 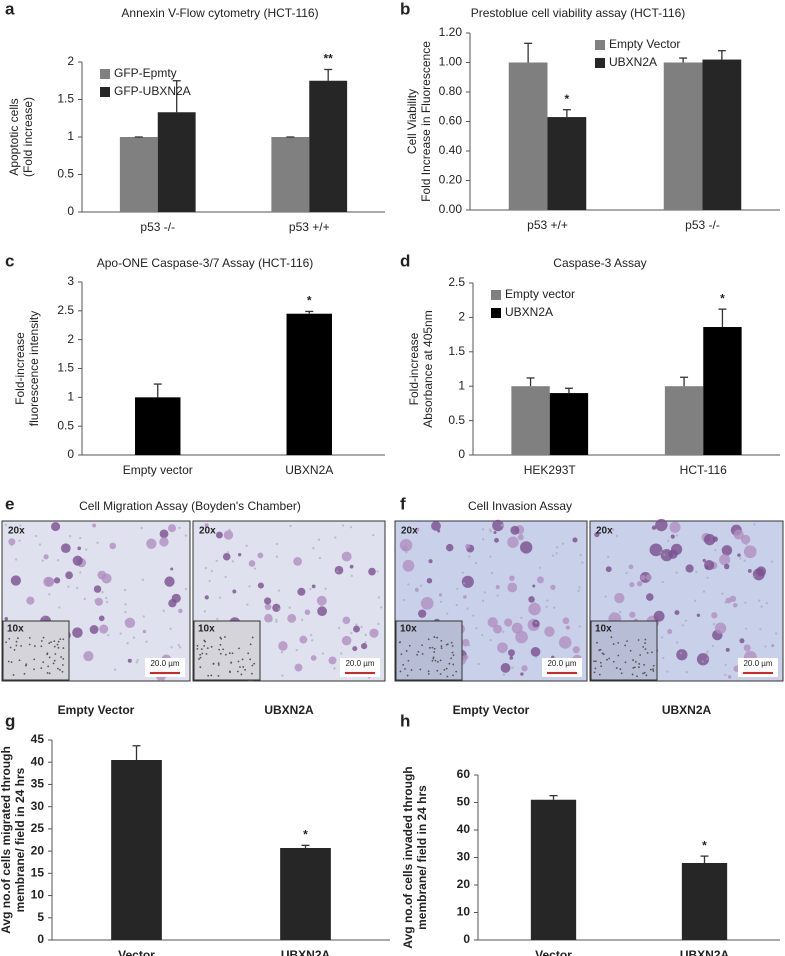 I want to click on y-tick-label: 60, so click(x=464, y=774).